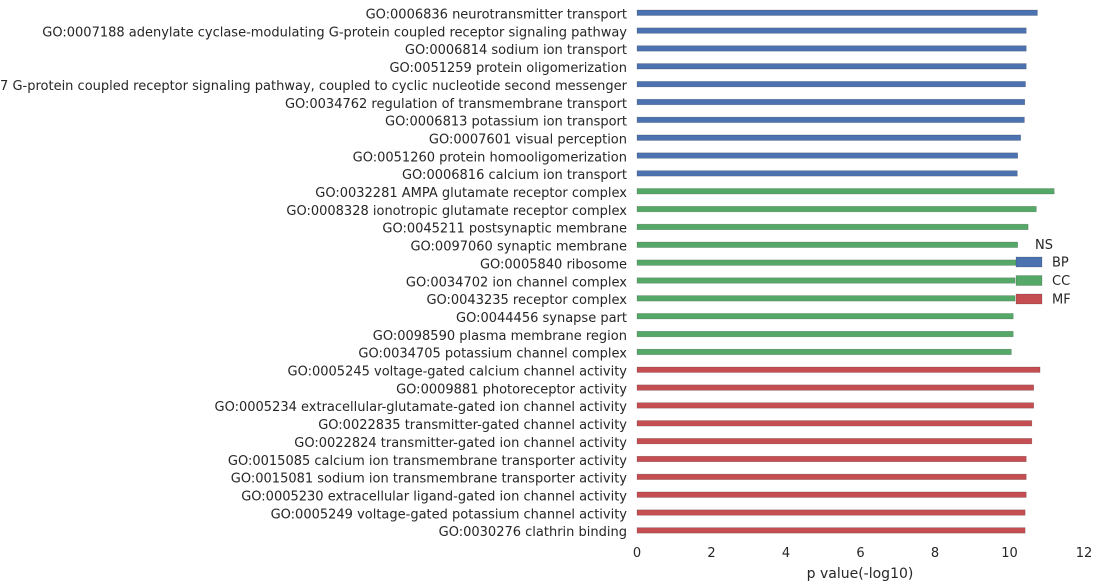 Image resolution: width=1097 pixels, height=587 pixels. What do you see at coordinates (1061, 281) in the screenshot?
I see `legend-label-cc: CC` at bounding box center [1061, 281].